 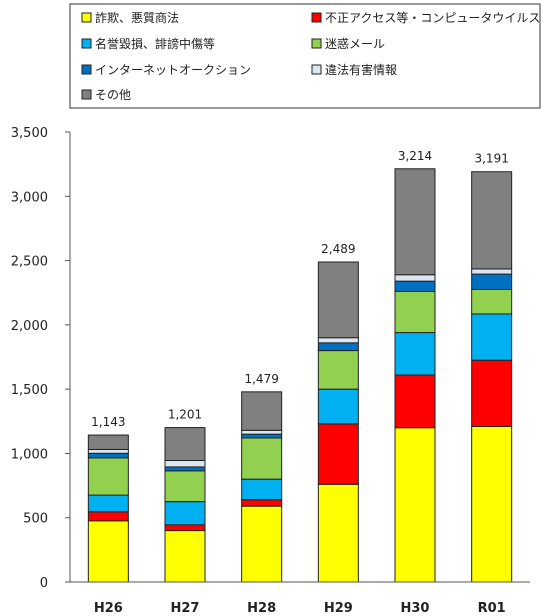 I want to click on legend-box, so click(x=305, y=56).